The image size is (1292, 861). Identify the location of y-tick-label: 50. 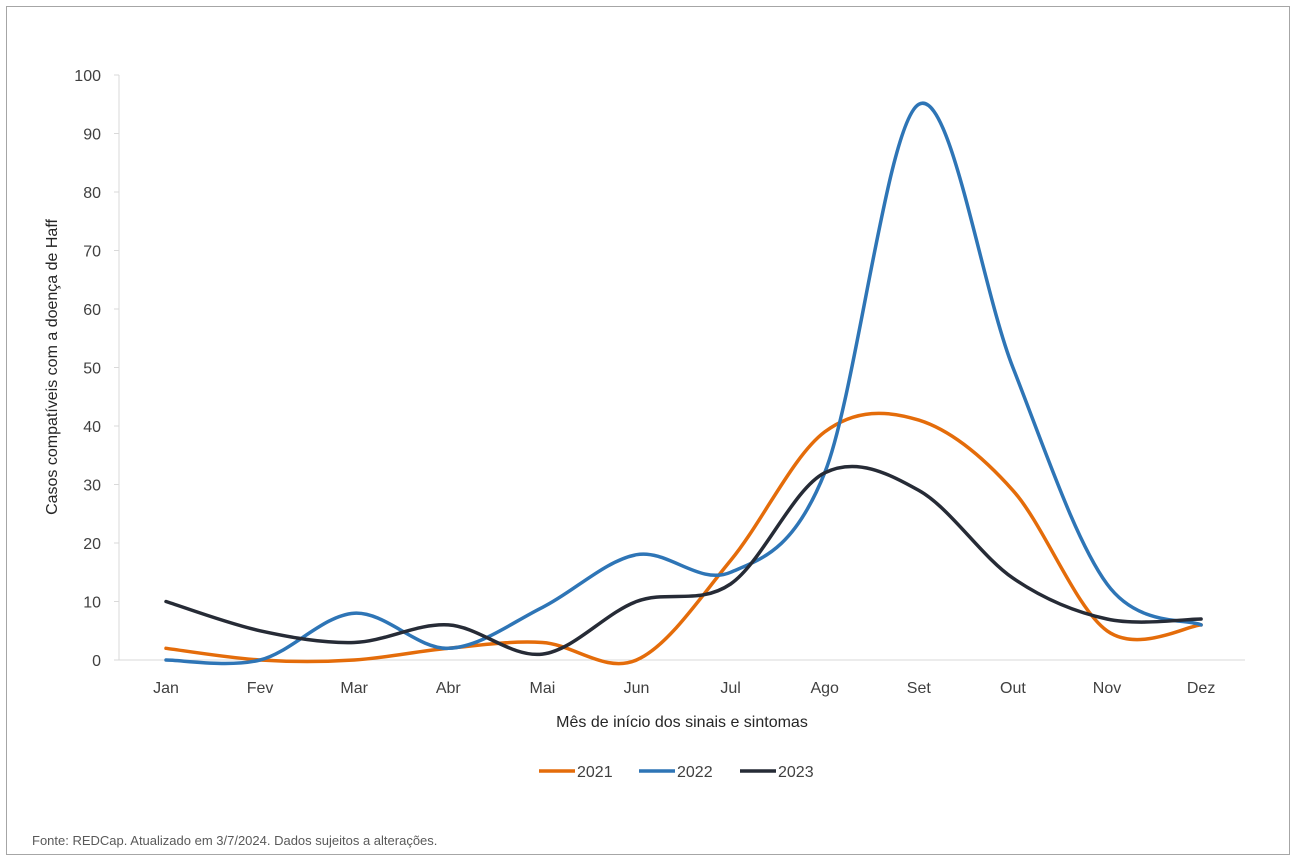
(92, 369).